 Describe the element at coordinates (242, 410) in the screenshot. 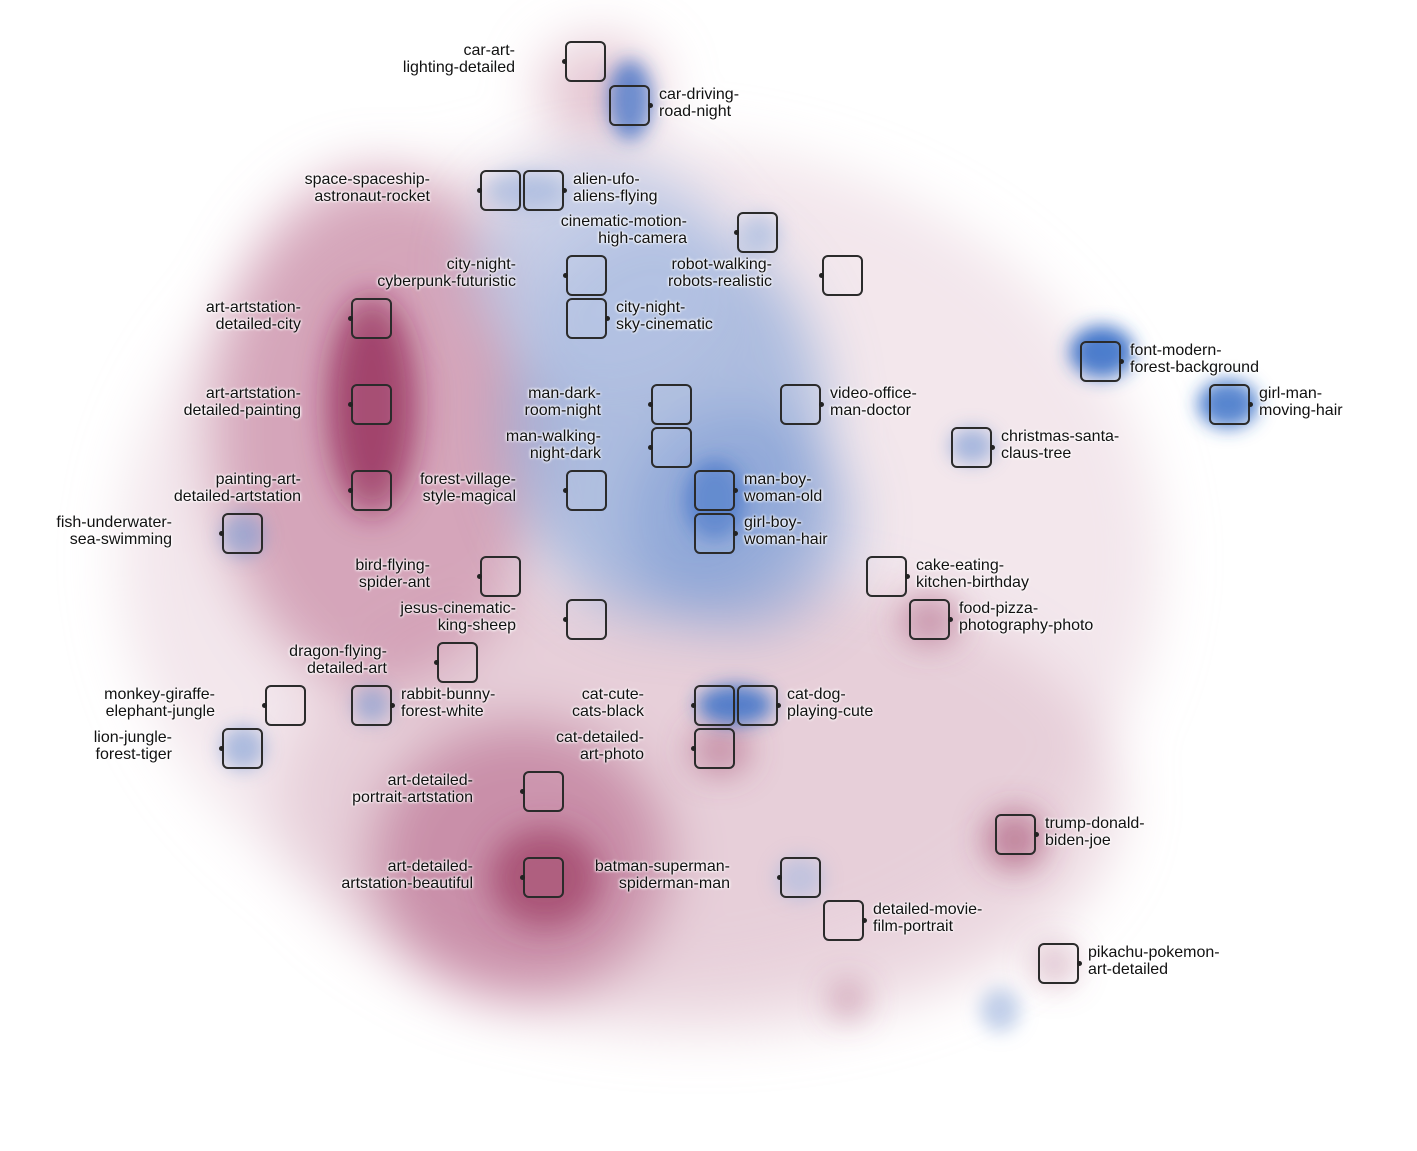

I see `cluster-label-line-2: detailed-painting` at that location.